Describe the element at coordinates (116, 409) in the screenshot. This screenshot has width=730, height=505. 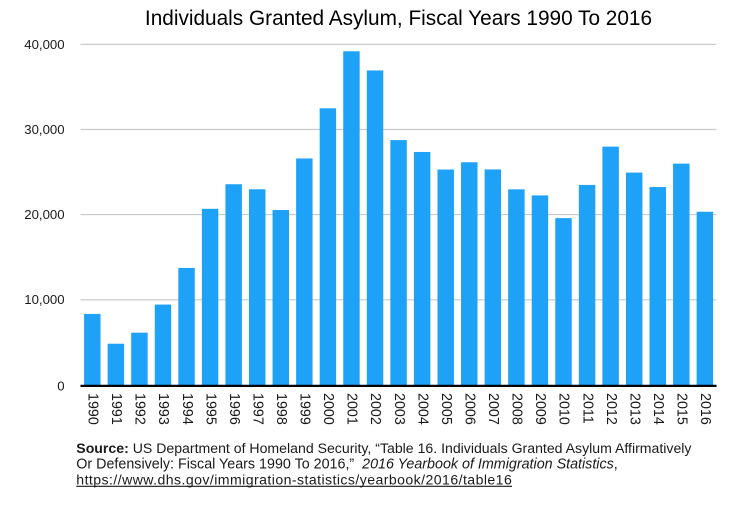
I see `svg-text: 1991` at that location.